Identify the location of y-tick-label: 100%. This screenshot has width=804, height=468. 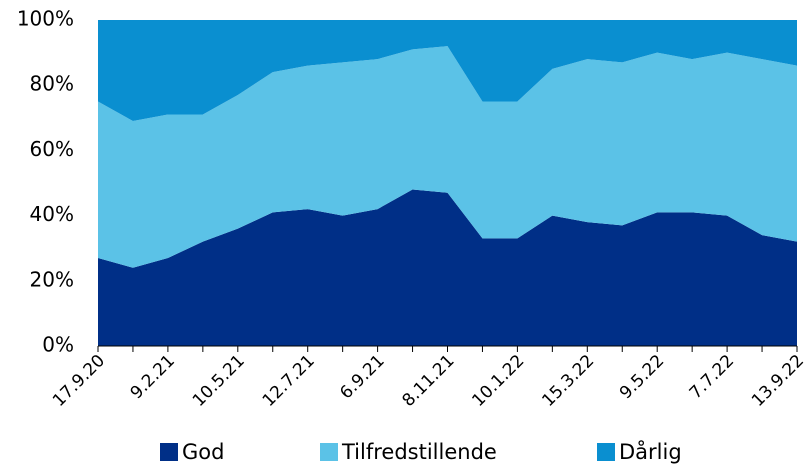
(45, 19).